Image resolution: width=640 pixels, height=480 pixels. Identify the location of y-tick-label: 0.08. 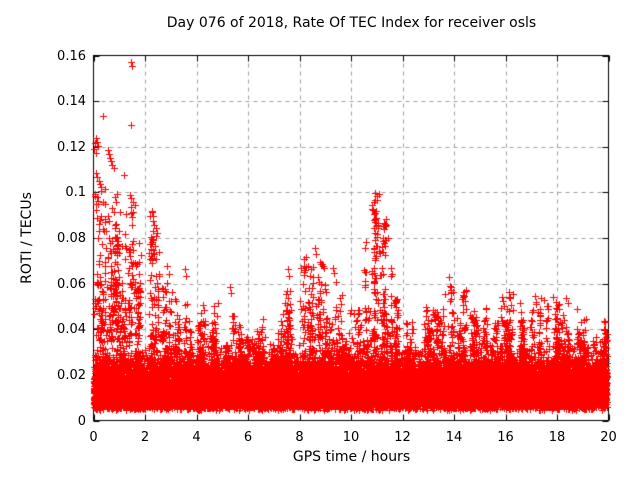
(71, 238).